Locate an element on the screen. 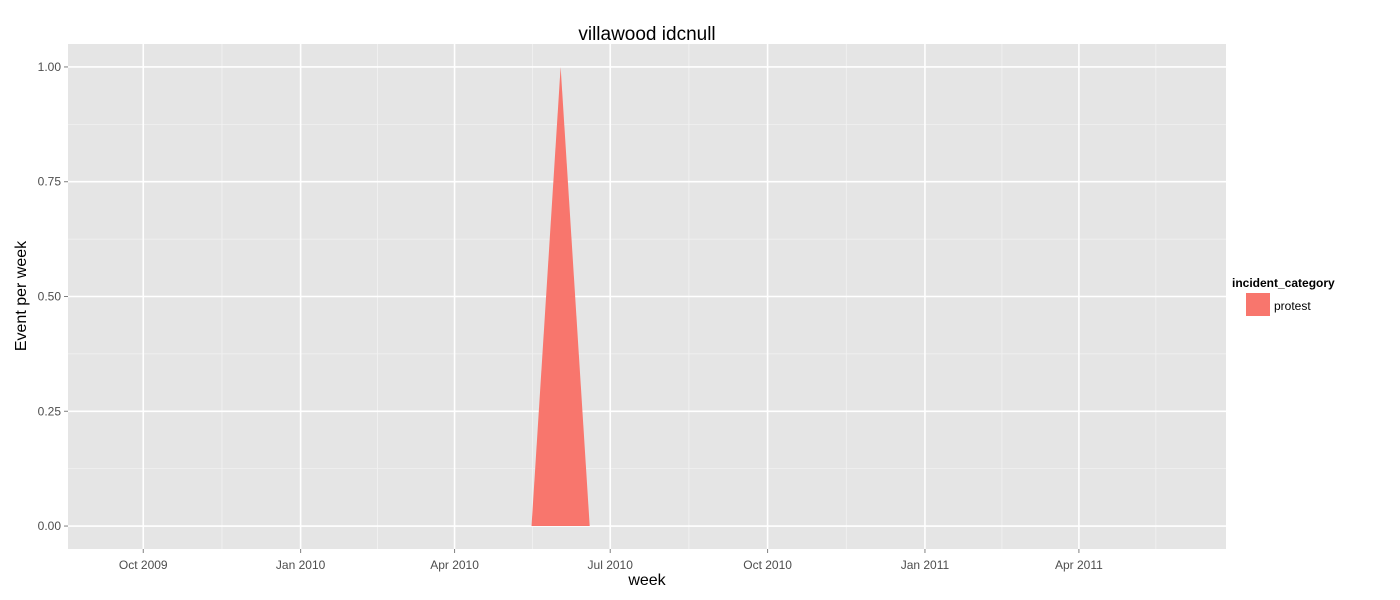  x-axis-title: week is located at coordinates (646, 580).